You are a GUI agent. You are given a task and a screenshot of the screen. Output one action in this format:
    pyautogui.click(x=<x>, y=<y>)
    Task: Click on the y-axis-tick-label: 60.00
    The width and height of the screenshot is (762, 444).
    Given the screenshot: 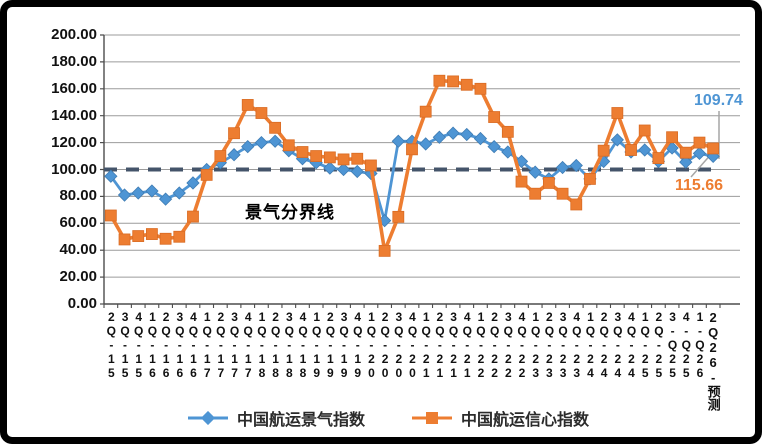 What is the action you would take?
    pyautogui.click(x=78, y=223)
    